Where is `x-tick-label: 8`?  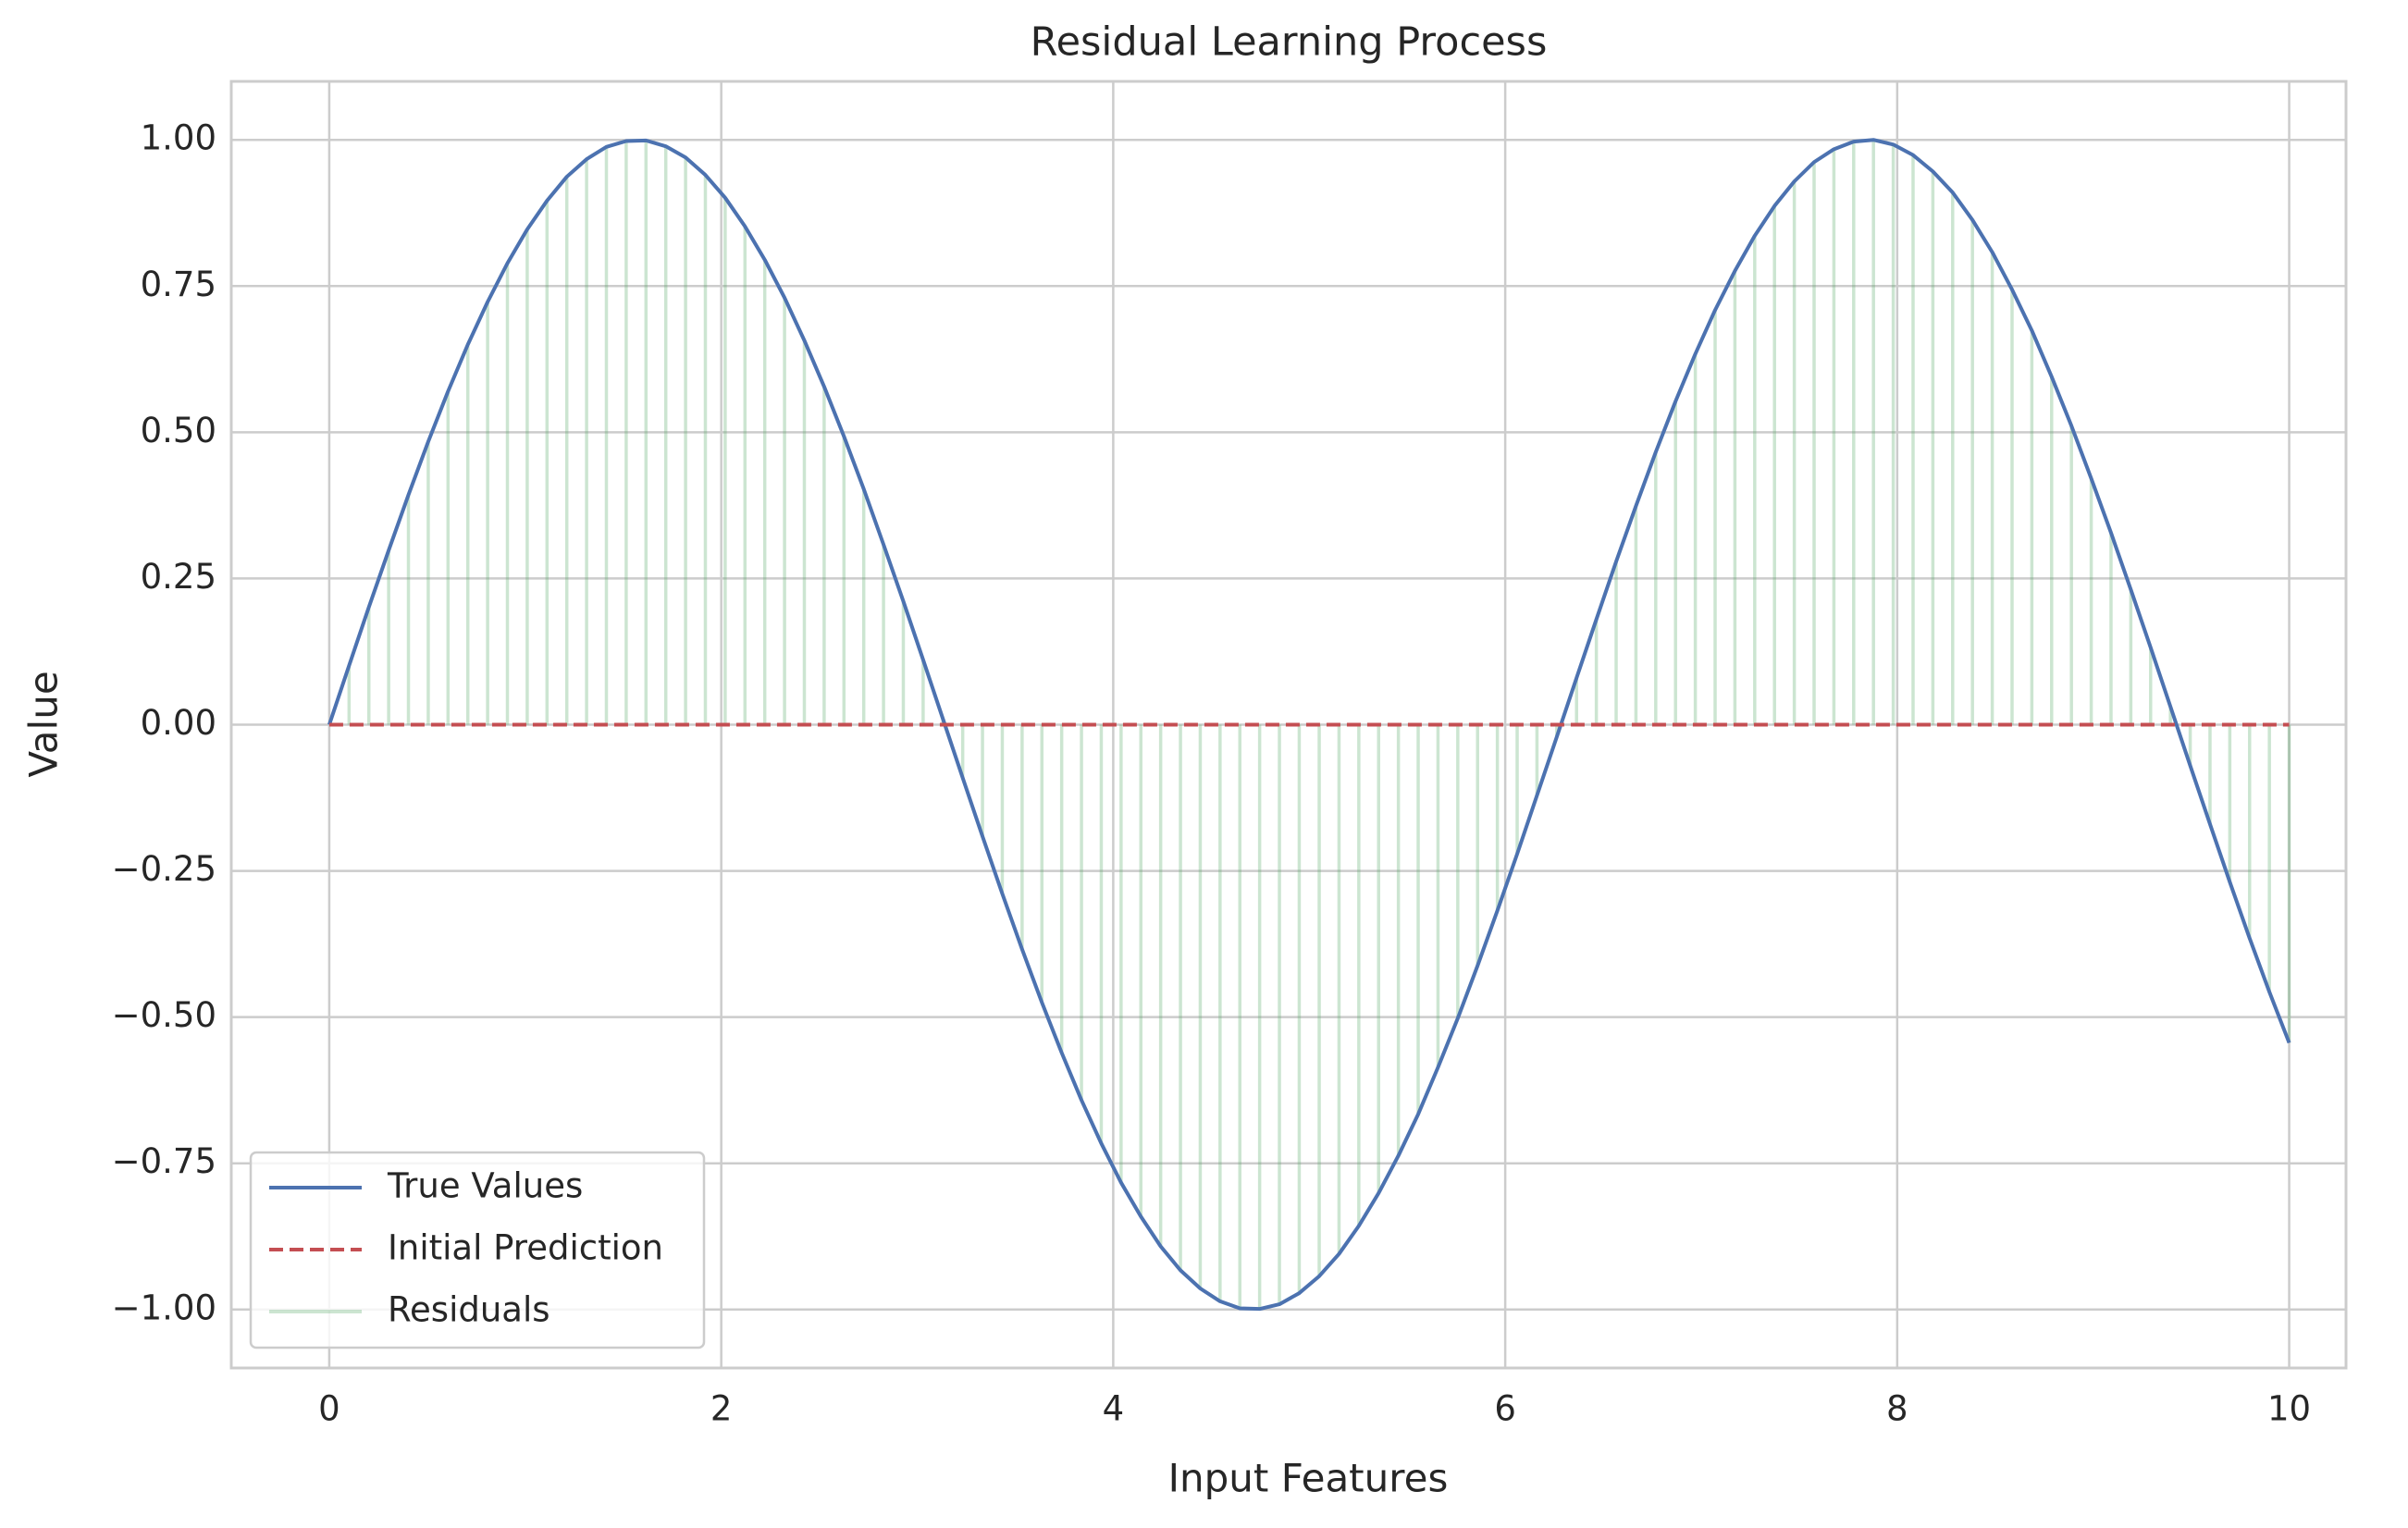 x-tick-label: 8 is located at coordinates (1897, 1409).